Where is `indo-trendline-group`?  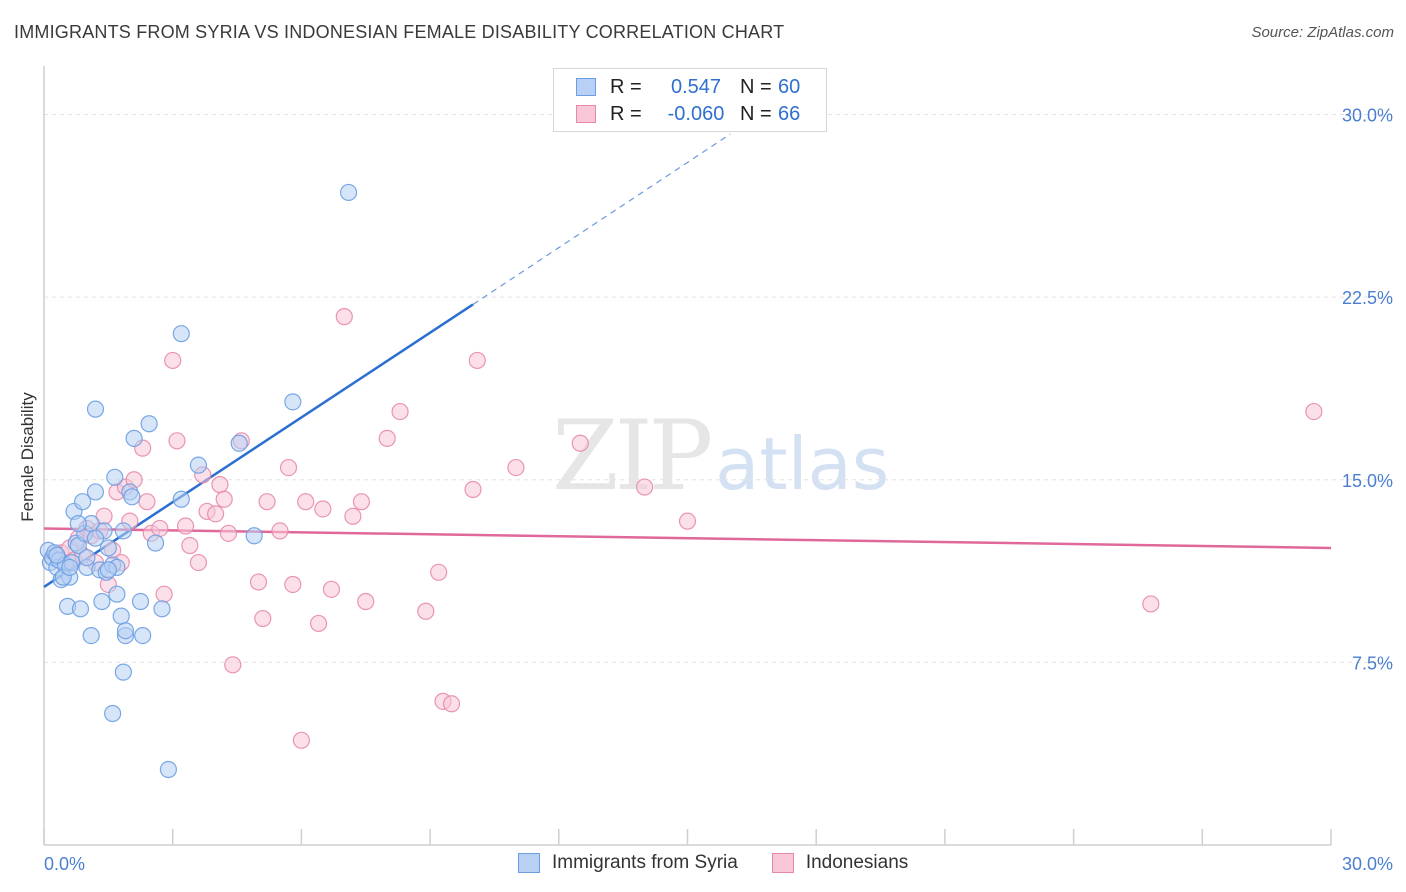 indo-trendline-group is located at coordinates (687, 538).